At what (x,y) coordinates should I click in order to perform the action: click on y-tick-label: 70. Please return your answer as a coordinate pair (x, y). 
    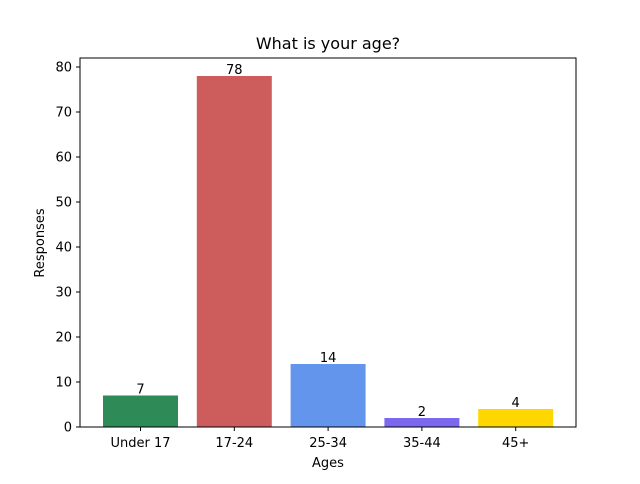
    Looking at the image, I should click on (63, 113).